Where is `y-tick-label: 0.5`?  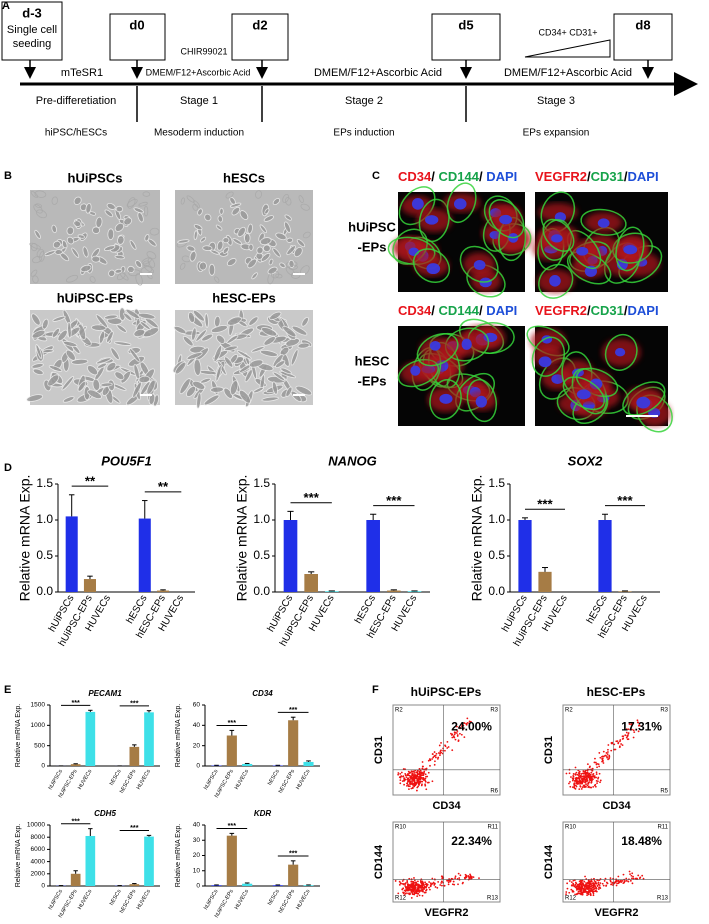 y-tick-label: 0.5 is located at coordinates (44, 555).